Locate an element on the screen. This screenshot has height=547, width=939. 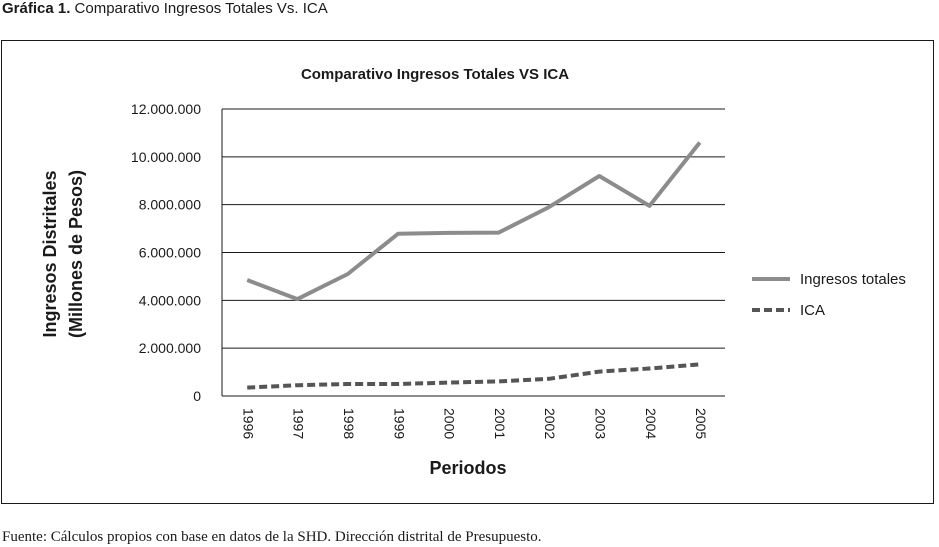
y-tick-label: 4.000.000 is located at coordinates (170, 300).